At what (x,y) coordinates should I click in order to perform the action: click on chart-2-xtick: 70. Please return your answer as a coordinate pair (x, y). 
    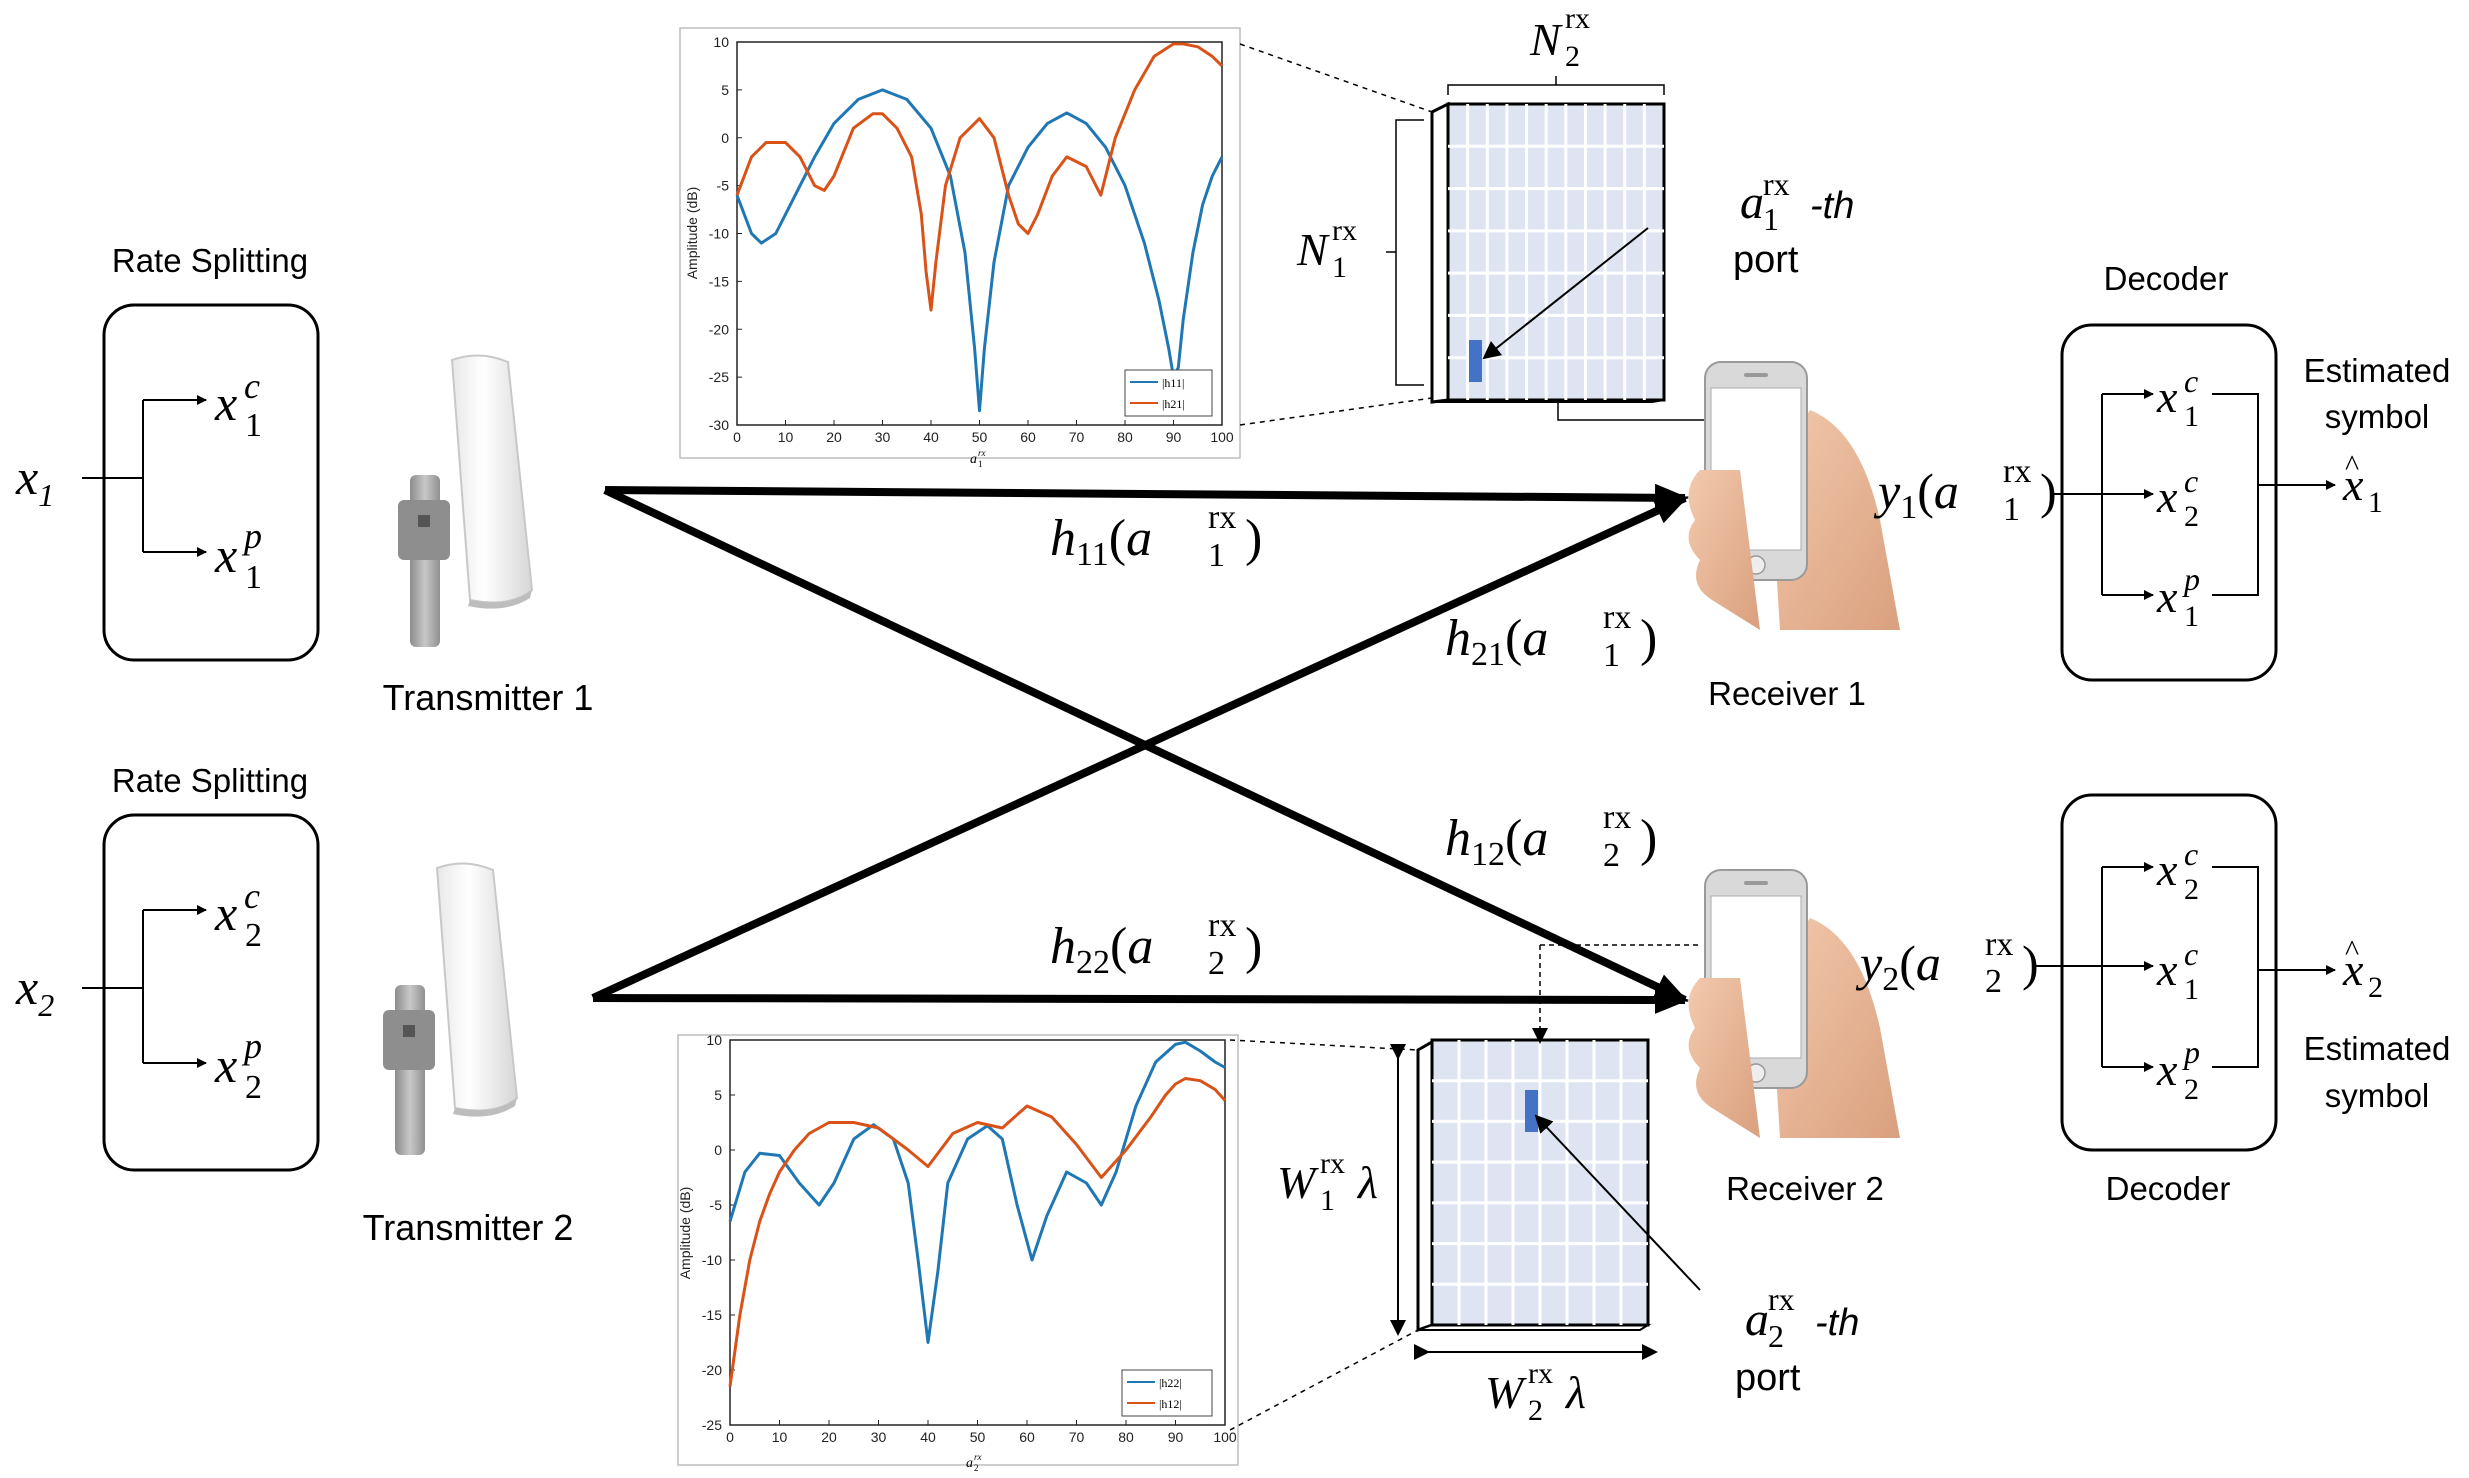
    Looking at the image, I should click on (1077, 1437).